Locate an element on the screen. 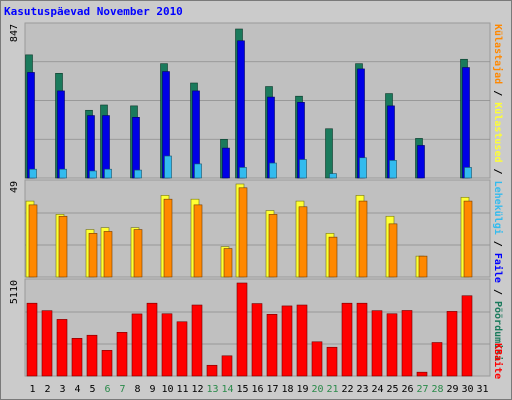 The image size is (512, 400). x-tick-label-30: 30 is located at coordinates (467, 389).